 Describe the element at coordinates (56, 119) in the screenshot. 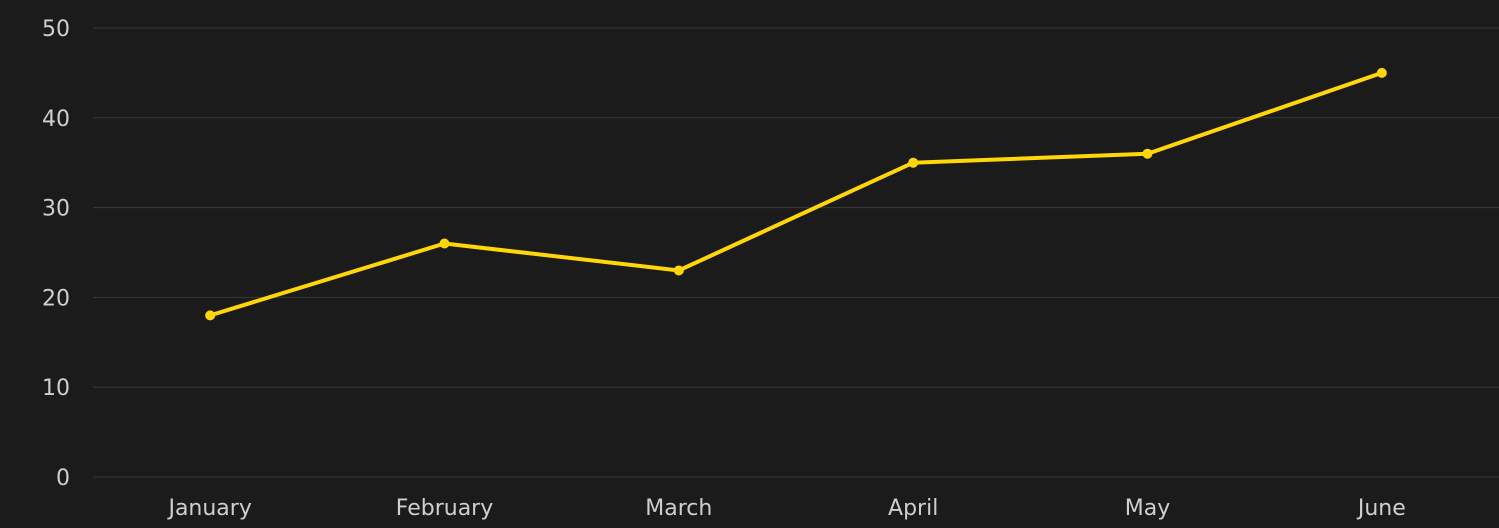

I see `y-tick-label: 40` at that location.